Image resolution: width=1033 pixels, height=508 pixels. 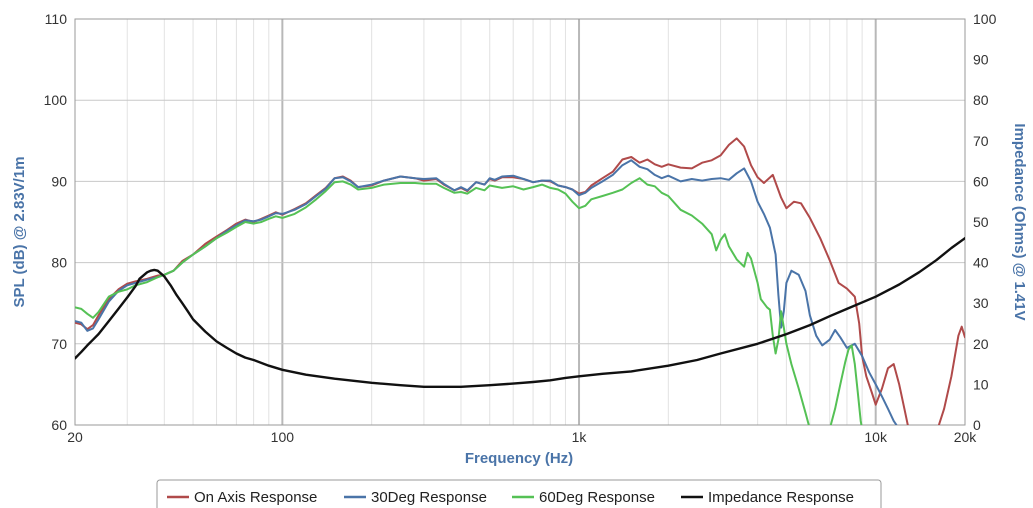 What do you see at coordinates (981, 181) in the screenshot?
I see `y2-tick-label: 60` at bounding box center [981, 181].